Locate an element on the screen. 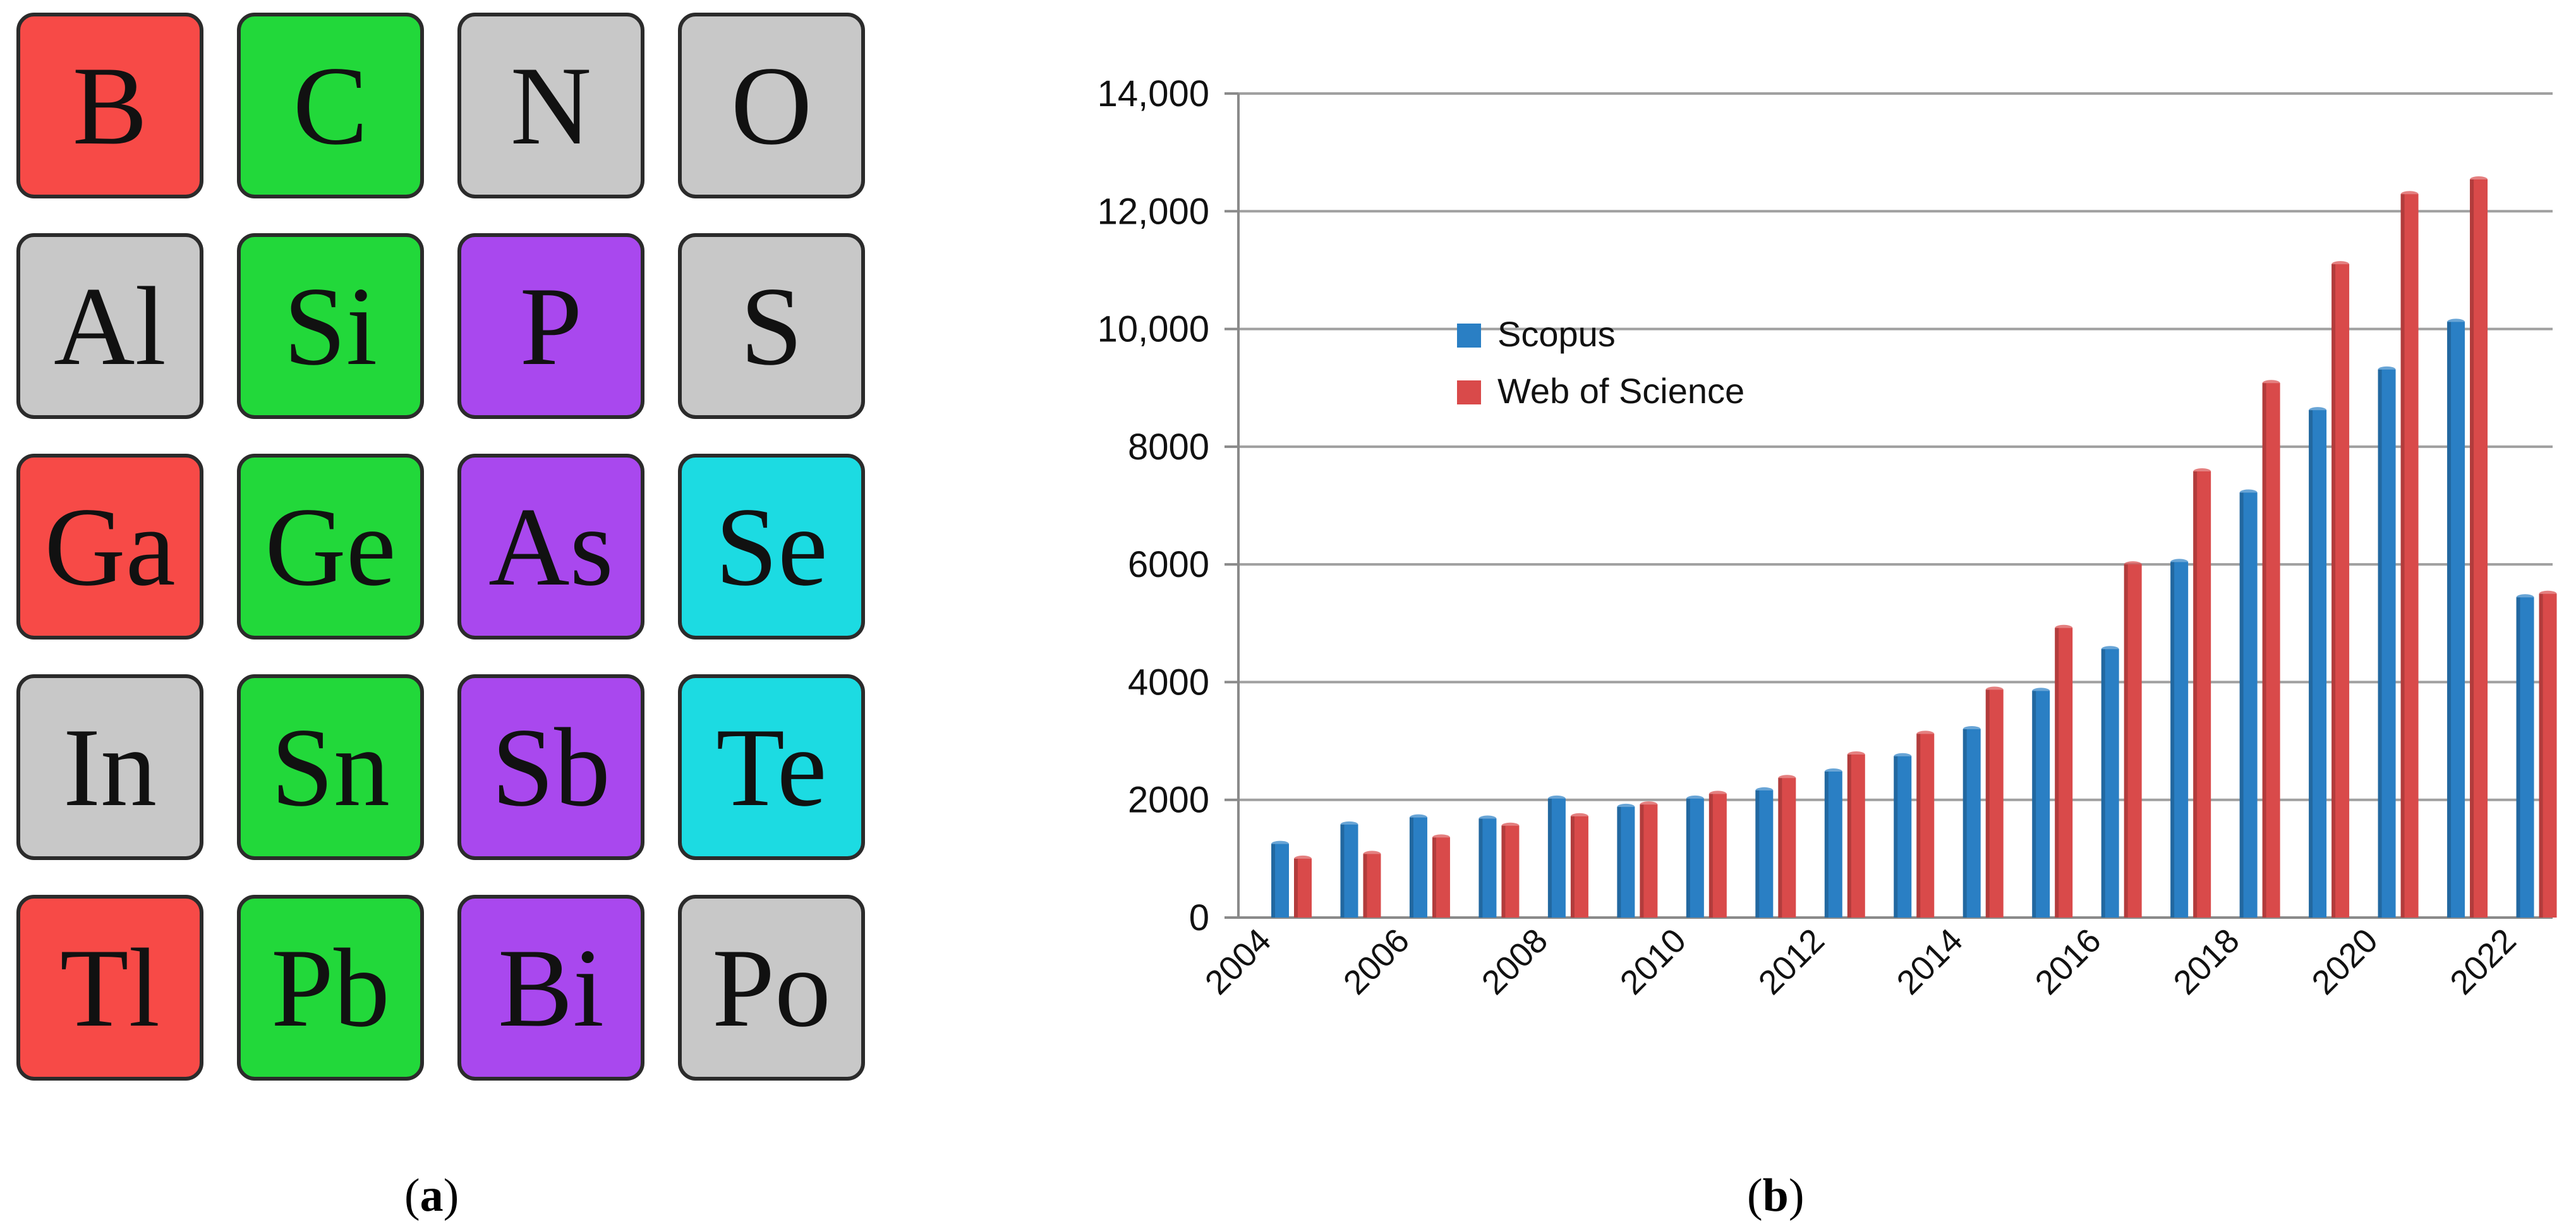  element-tile-ge: Ge is located at coordinates (330, 547).